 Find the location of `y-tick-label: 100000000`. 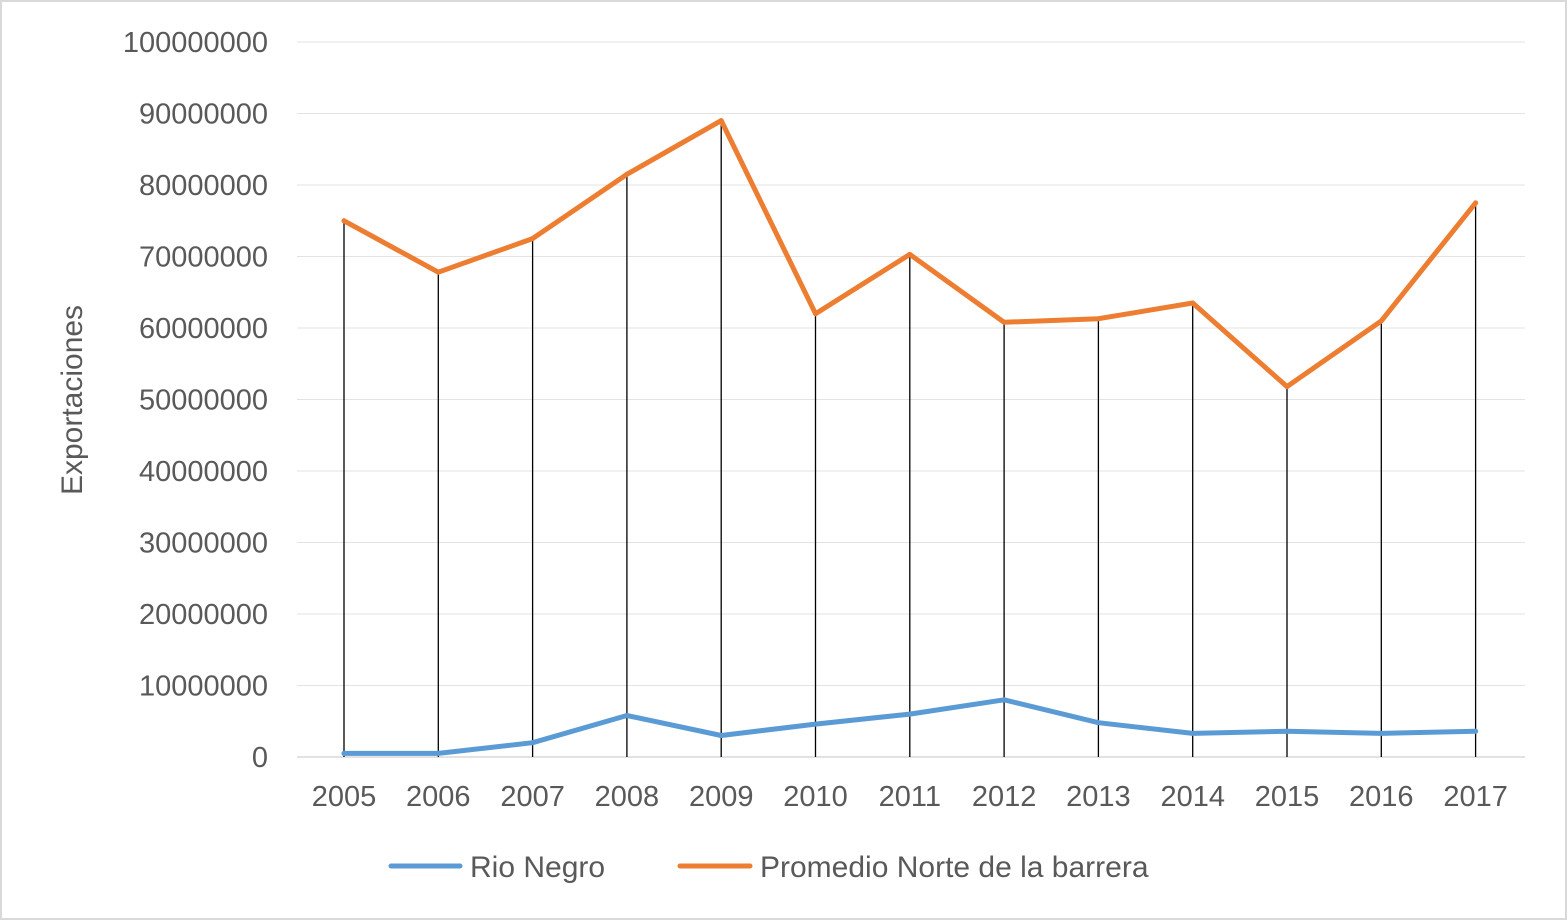

y-tick-label: 100000000 is located at coordinates (195, 43).